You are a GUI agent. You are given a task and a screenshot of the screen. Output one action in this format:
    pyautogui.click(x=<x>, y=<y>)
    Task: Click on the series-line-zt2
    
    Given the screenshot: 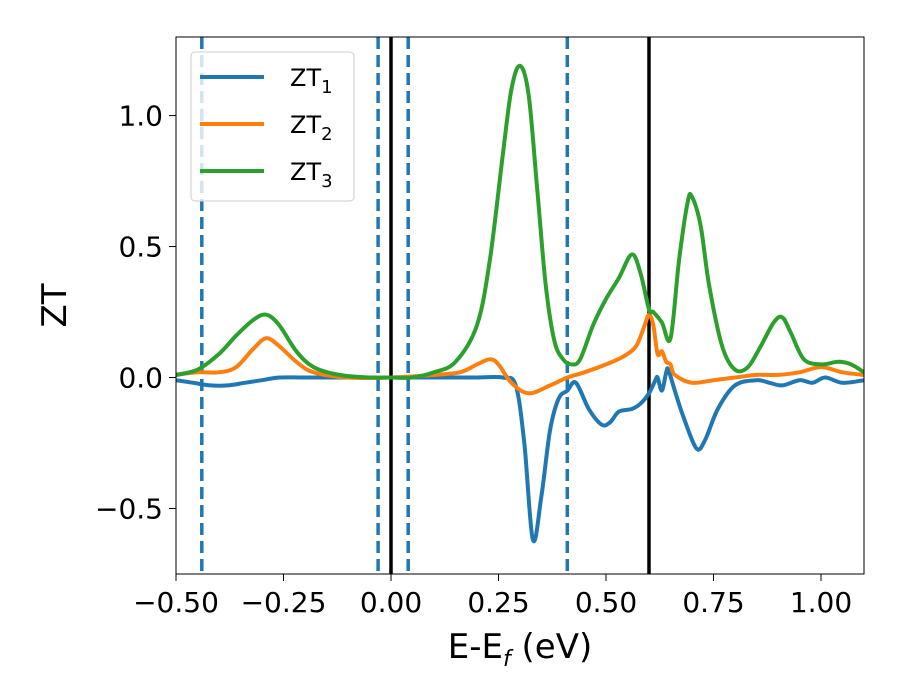 What is the action you would take?
    pyautogui.click(x=520, y=354)
    